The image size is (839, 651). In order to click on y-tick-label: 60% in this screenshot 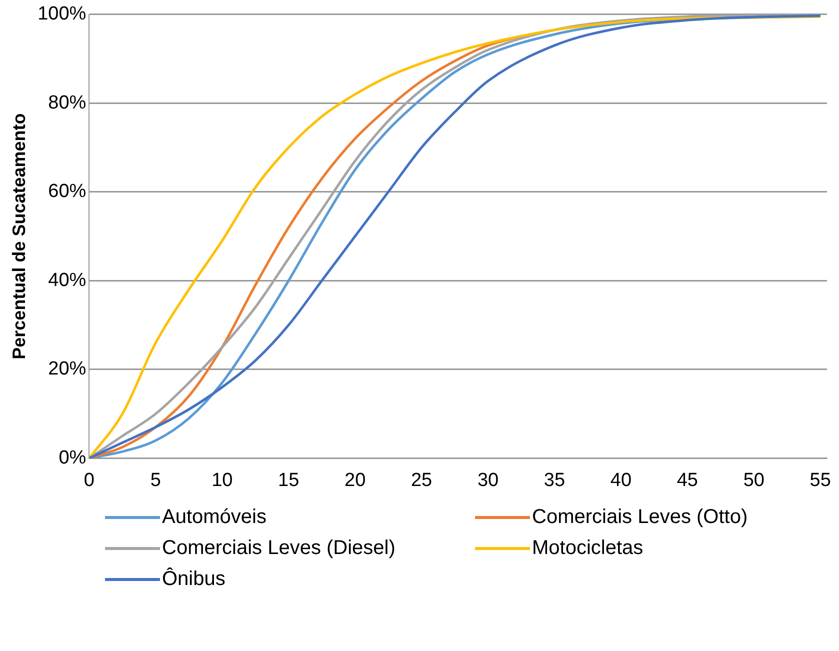, I will do `click(67, 191)`.